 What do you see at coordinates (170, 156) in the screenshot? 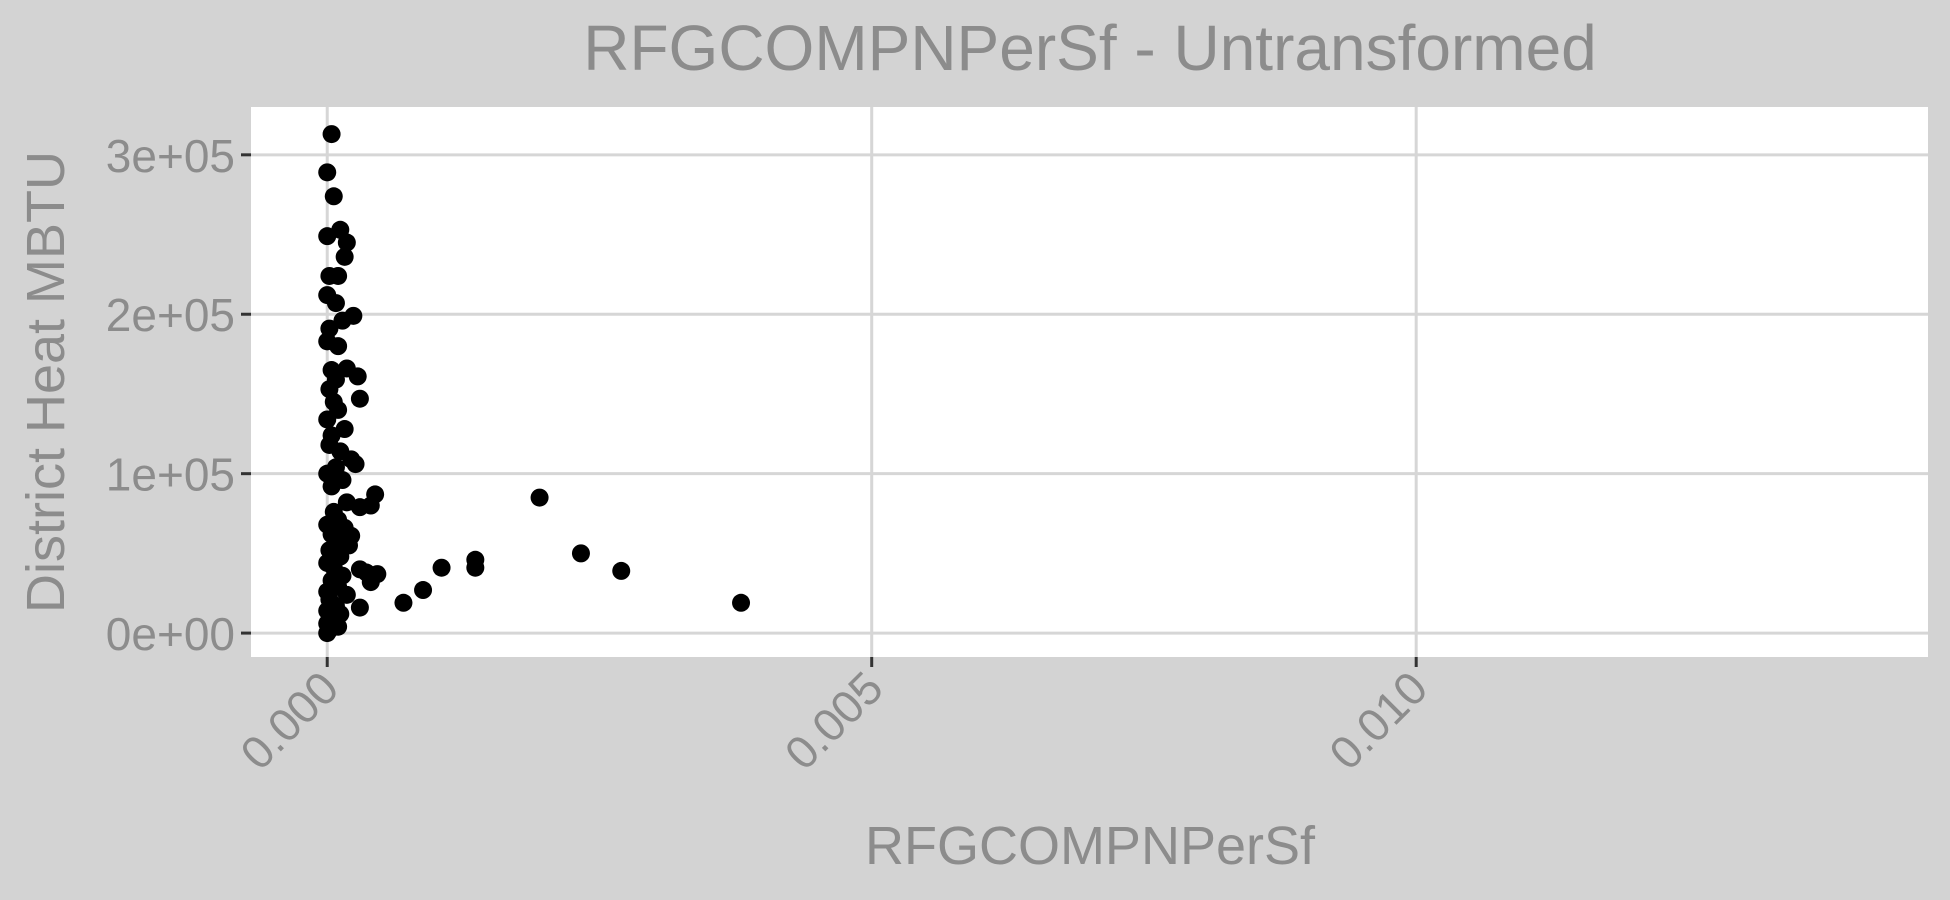
I see `y-tick-label: 3e+05` at bounding box center [170, 156].